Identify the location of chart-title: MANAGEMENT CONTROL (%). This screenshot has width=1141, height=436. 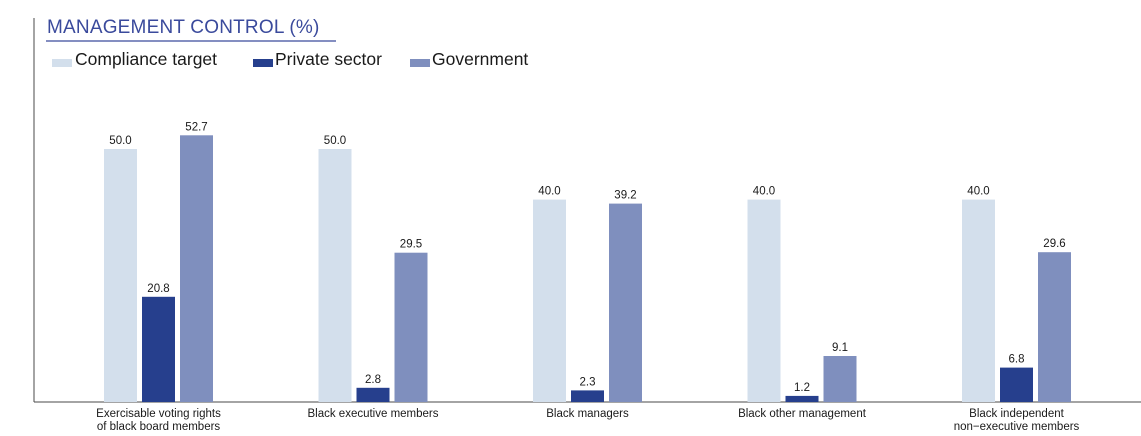
(183, 27).